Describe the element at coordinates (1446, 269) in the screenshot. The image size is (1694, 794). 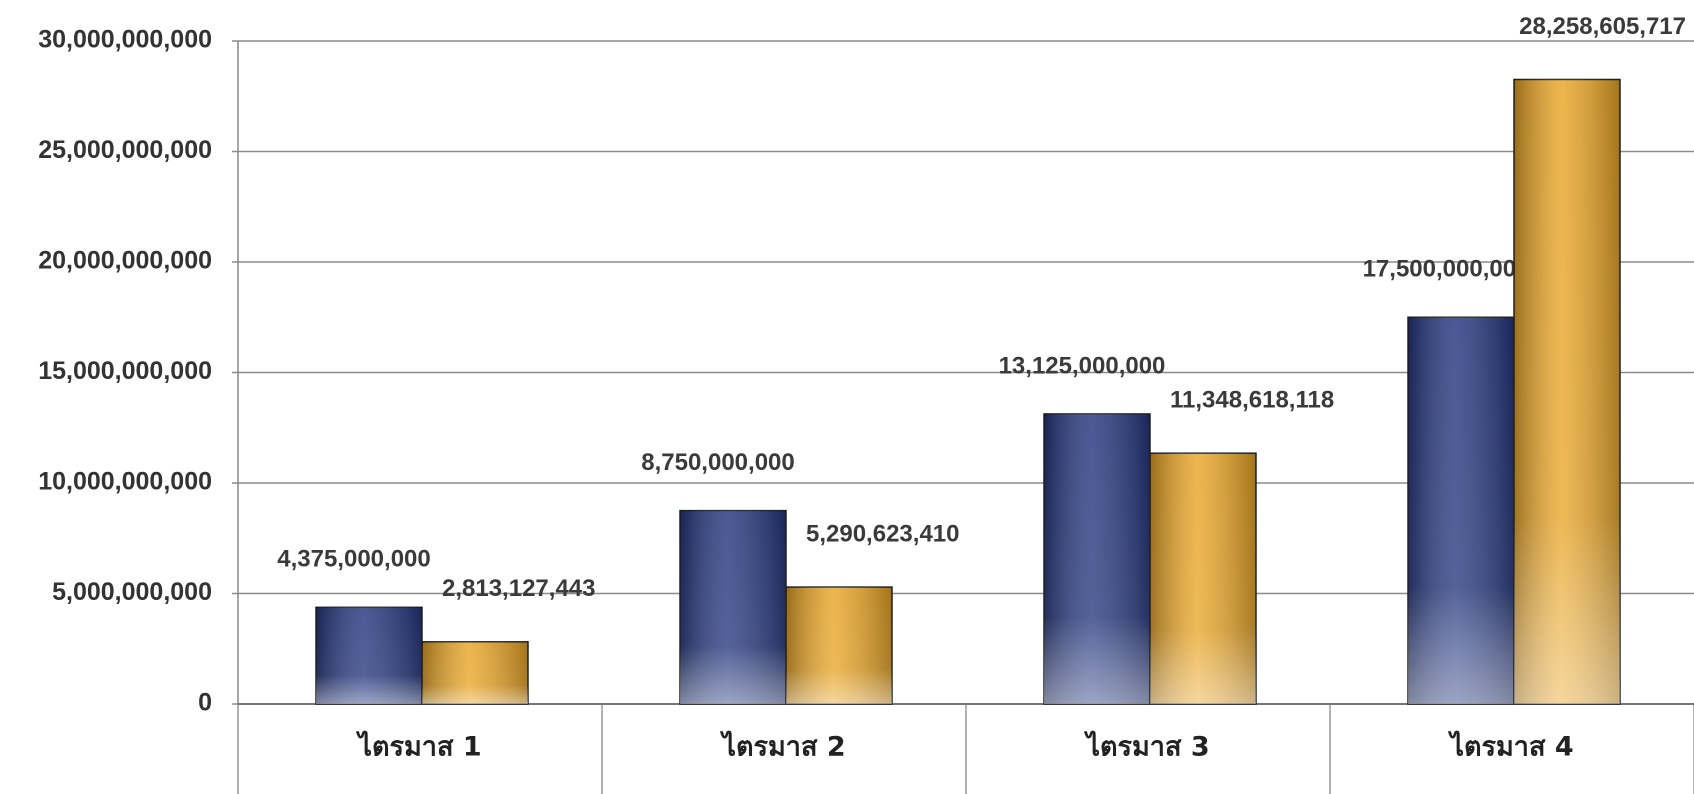
I see `data-label: 17,500,000,000` at that location.